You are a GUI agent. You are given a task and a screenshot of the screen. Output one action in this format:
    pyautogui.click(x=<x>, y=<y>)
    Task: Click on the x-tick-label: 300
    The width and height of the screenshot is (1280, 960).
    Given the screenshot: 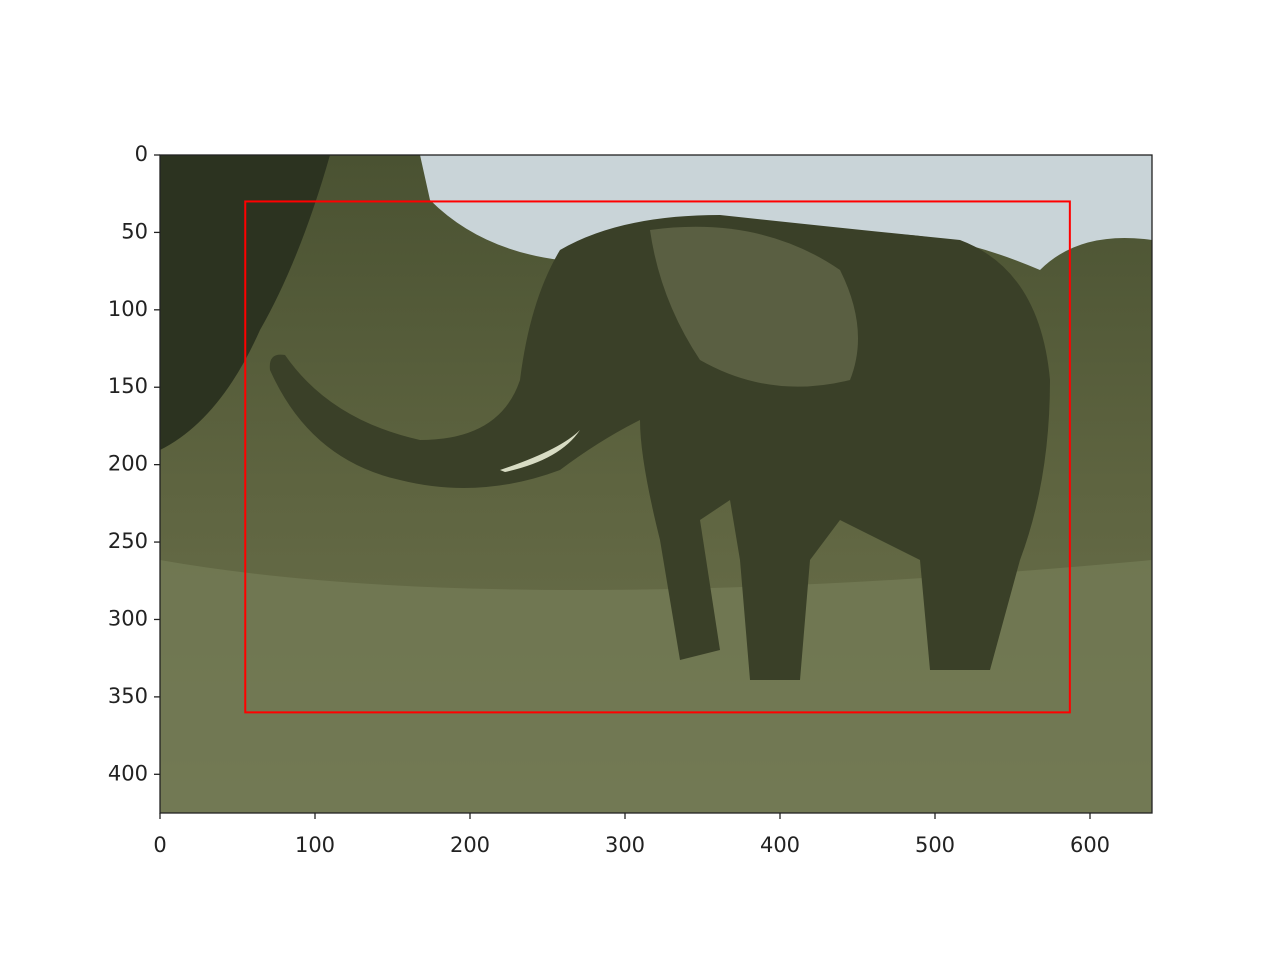 What is the action you would take?
    pyautogui.click(x=625, y=845)
    